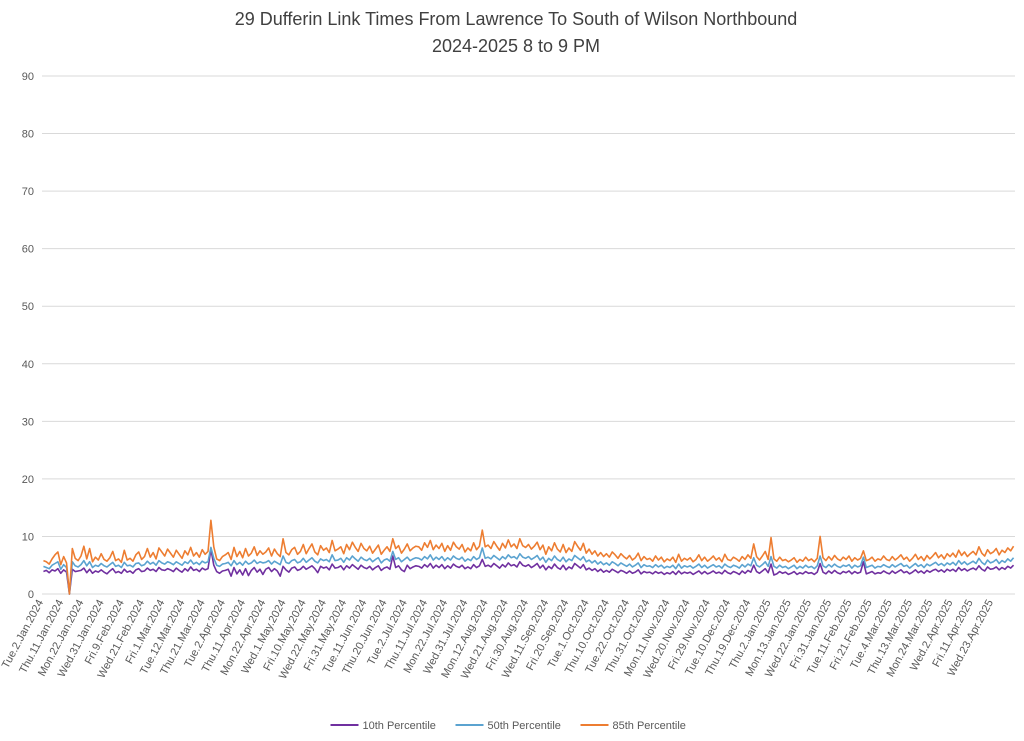 The image size is (1024, 741). I want to click on y-tick-label: 30, so click(28, 422).